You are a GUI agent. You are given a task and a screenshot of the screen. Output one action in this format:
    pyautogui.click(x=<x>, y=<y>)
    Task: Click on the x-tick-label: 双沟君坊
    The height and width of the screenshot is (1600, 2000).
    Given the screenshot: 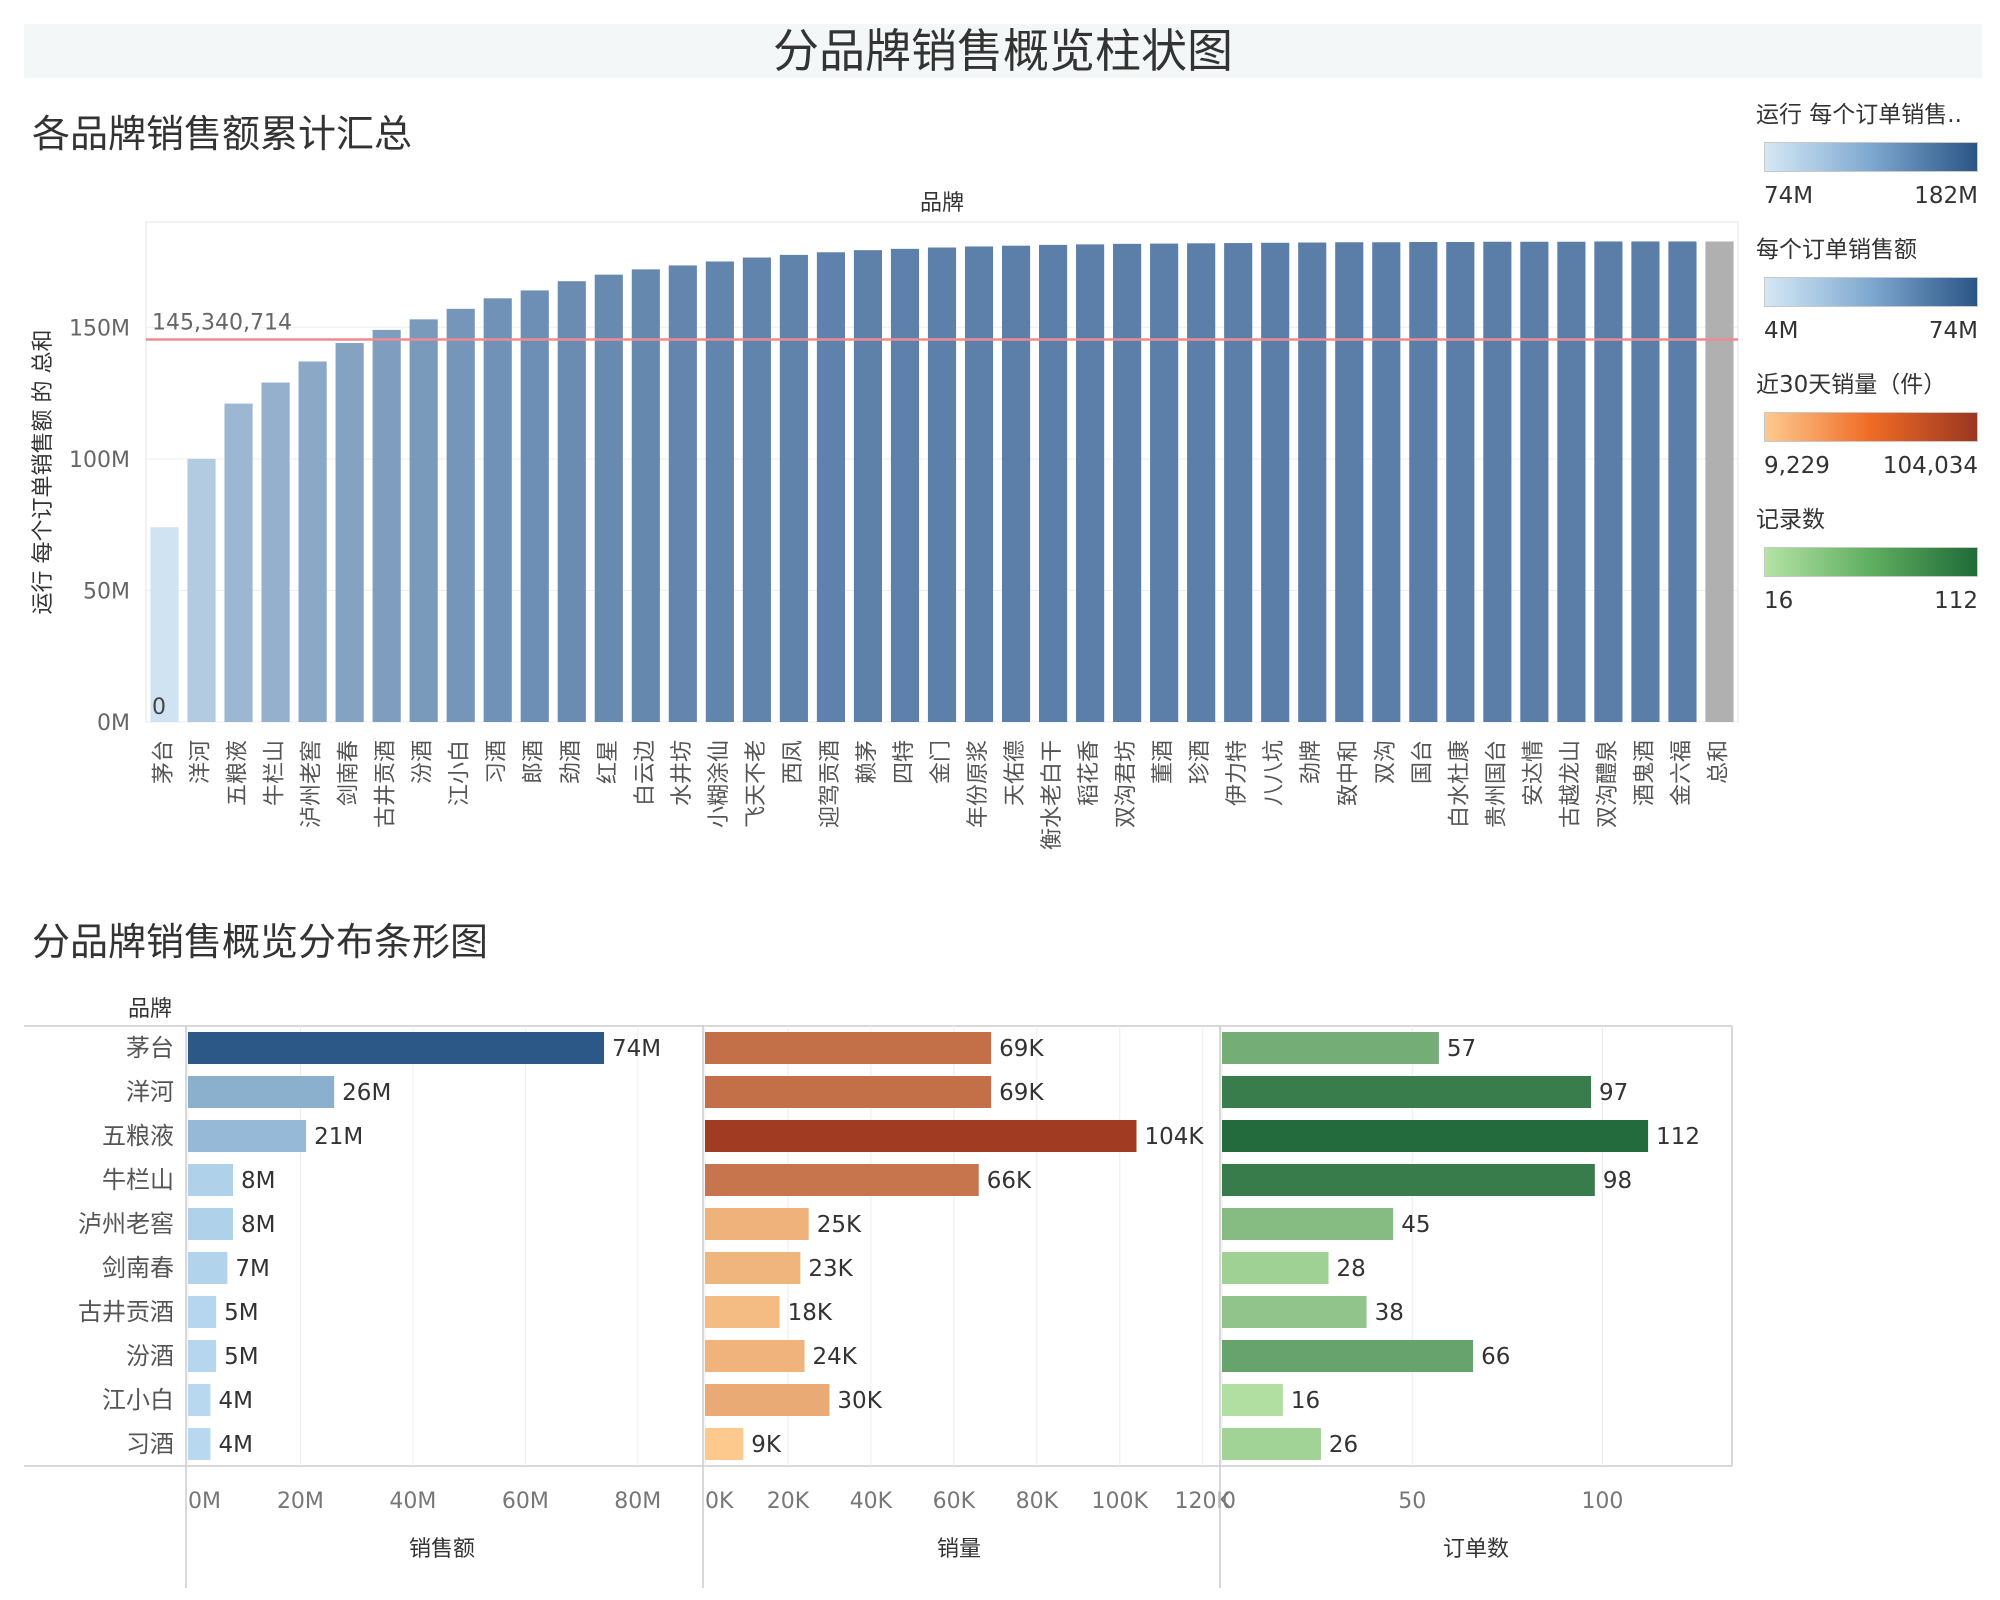 What is the action you would take?
    pyautogui.click(x=1126, y=784)
    